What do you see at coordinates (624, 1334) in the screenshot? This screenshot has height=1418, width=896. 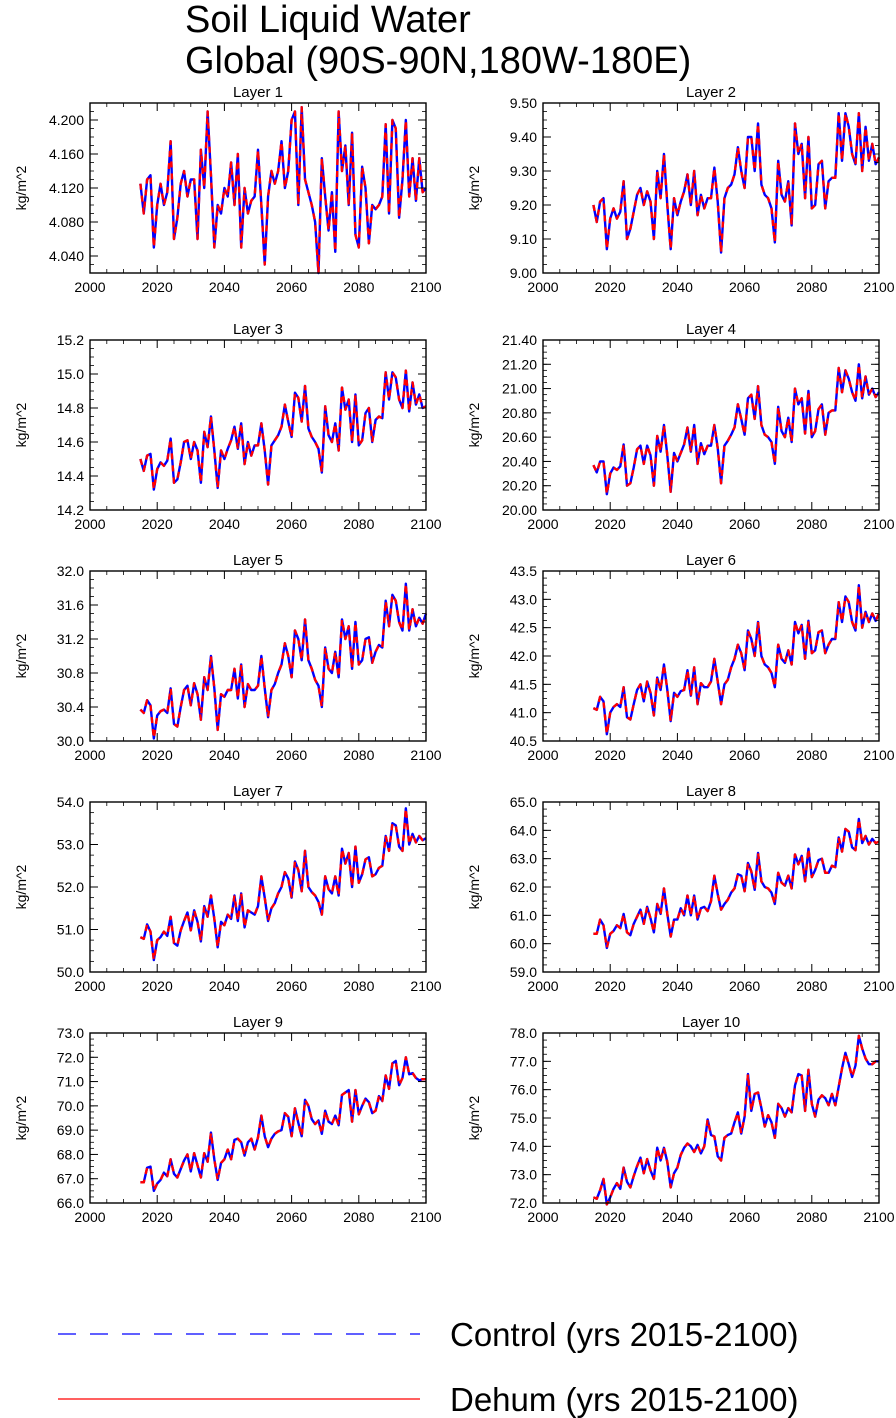 I see `legend-control-label: Control (yrs 2015-2100)` at bounding box center [624, 1334].